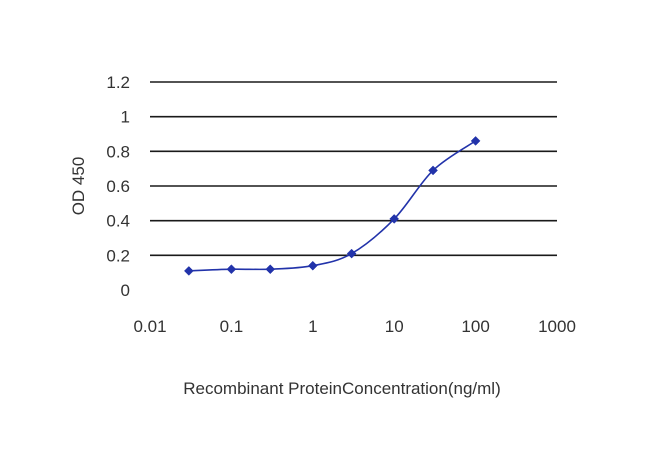 Image resolution: width=650 pixels, height=466 pixels. I want to click on x-tick-label: 100, so click(475, 326).